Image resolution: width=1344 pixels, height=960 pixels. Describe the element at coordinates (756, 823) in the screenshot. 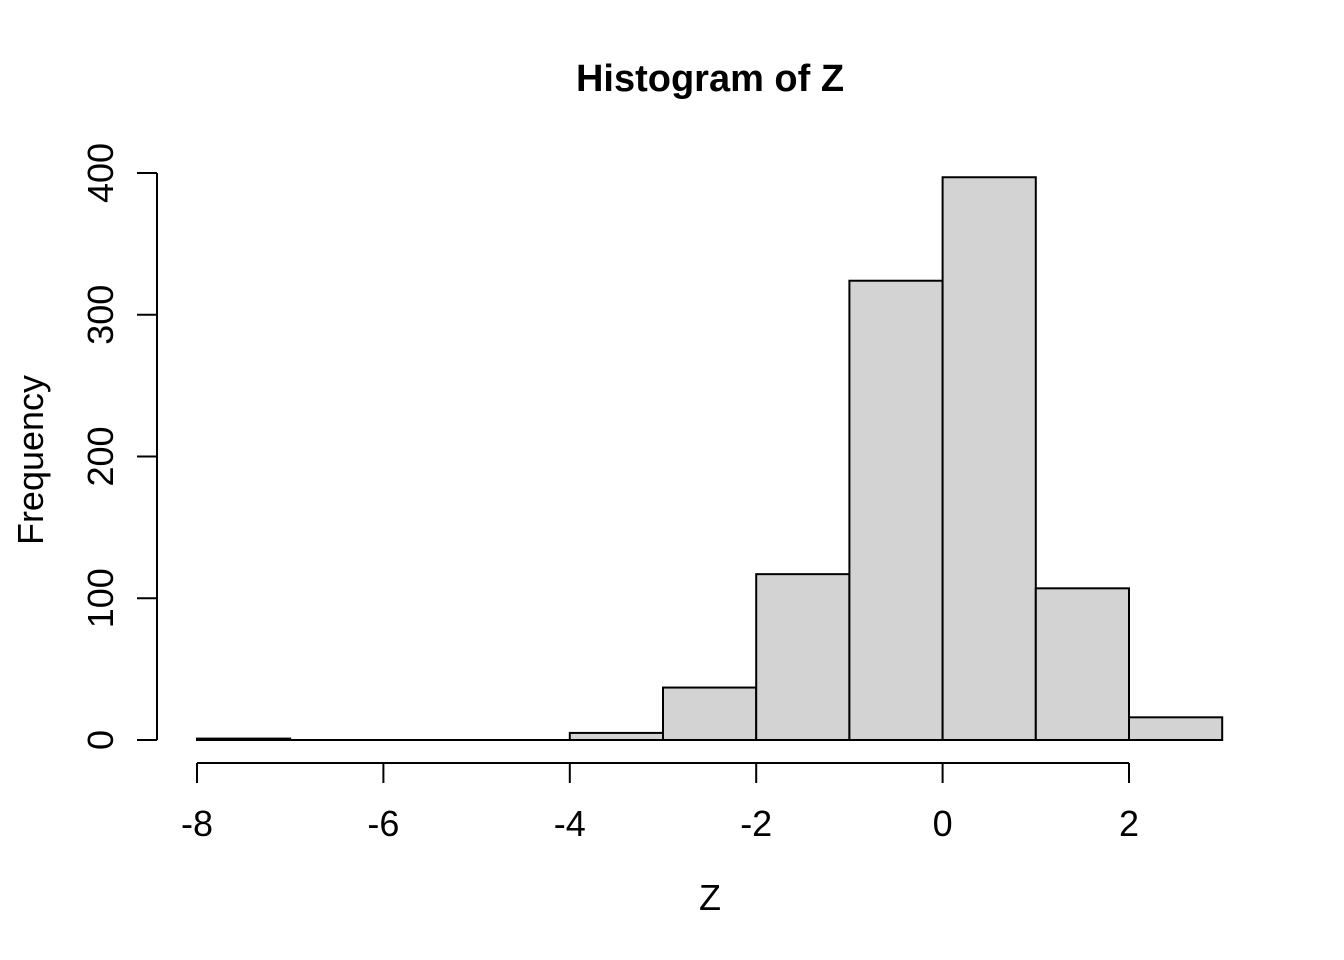

I see `x-tick-label: -2` at that location.